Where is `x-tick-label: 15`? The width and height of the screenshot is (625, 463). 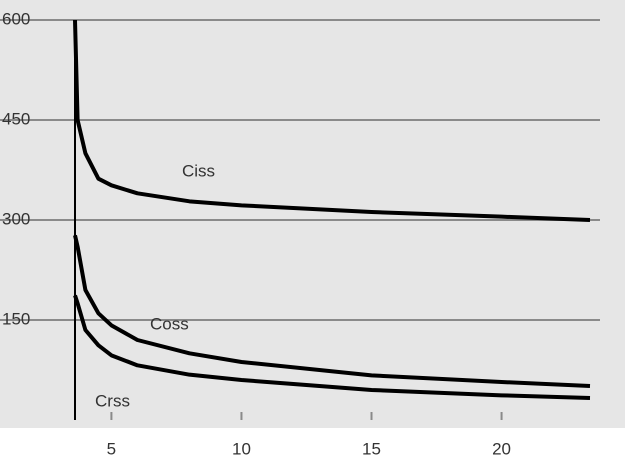 x-tick-label: 15 is located at coordinates (371, 448).